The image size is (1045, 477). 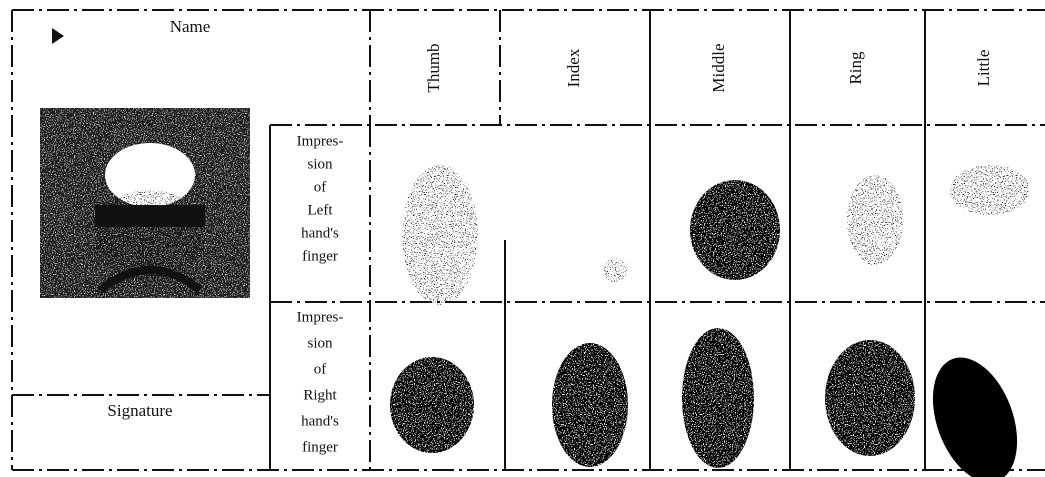 I want to click on marker, so click(x=58, y=36).